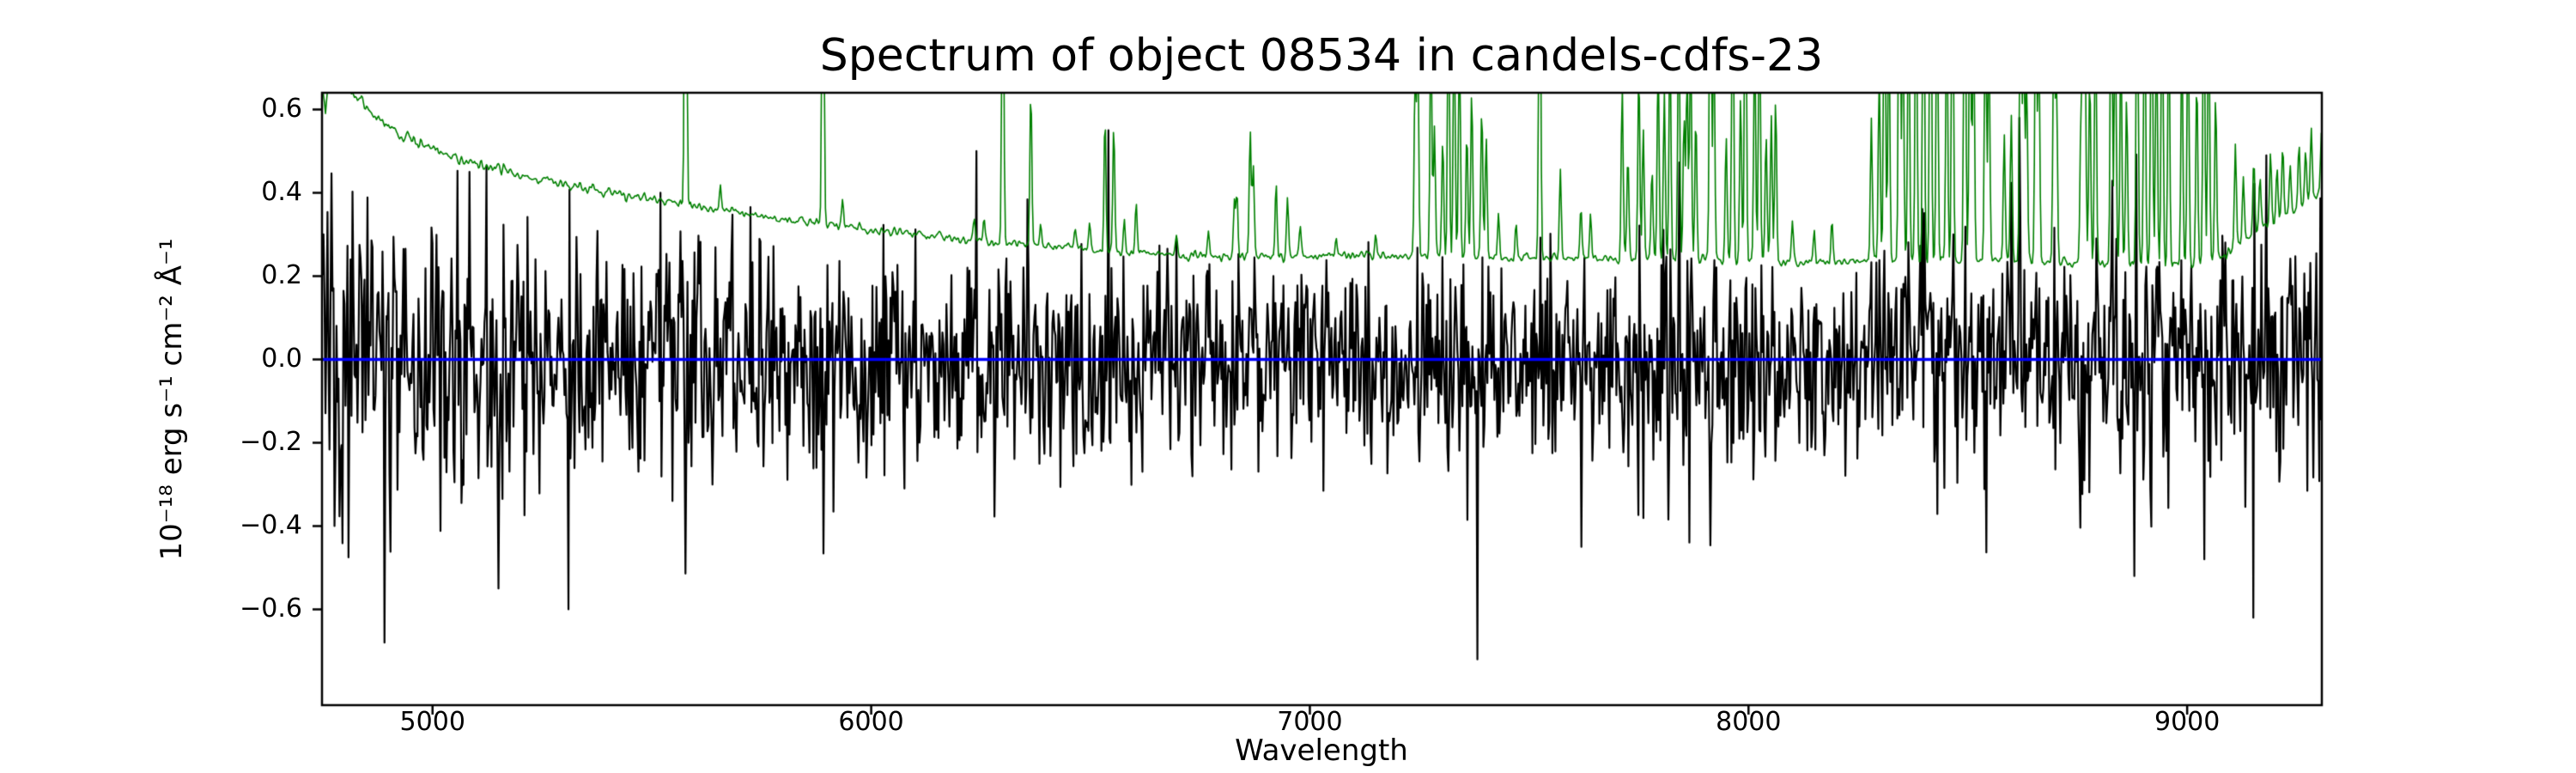 This screenshot has height=773, width=2576. I want to click on y-tick-0.4: 0.4, so click(281, 192).